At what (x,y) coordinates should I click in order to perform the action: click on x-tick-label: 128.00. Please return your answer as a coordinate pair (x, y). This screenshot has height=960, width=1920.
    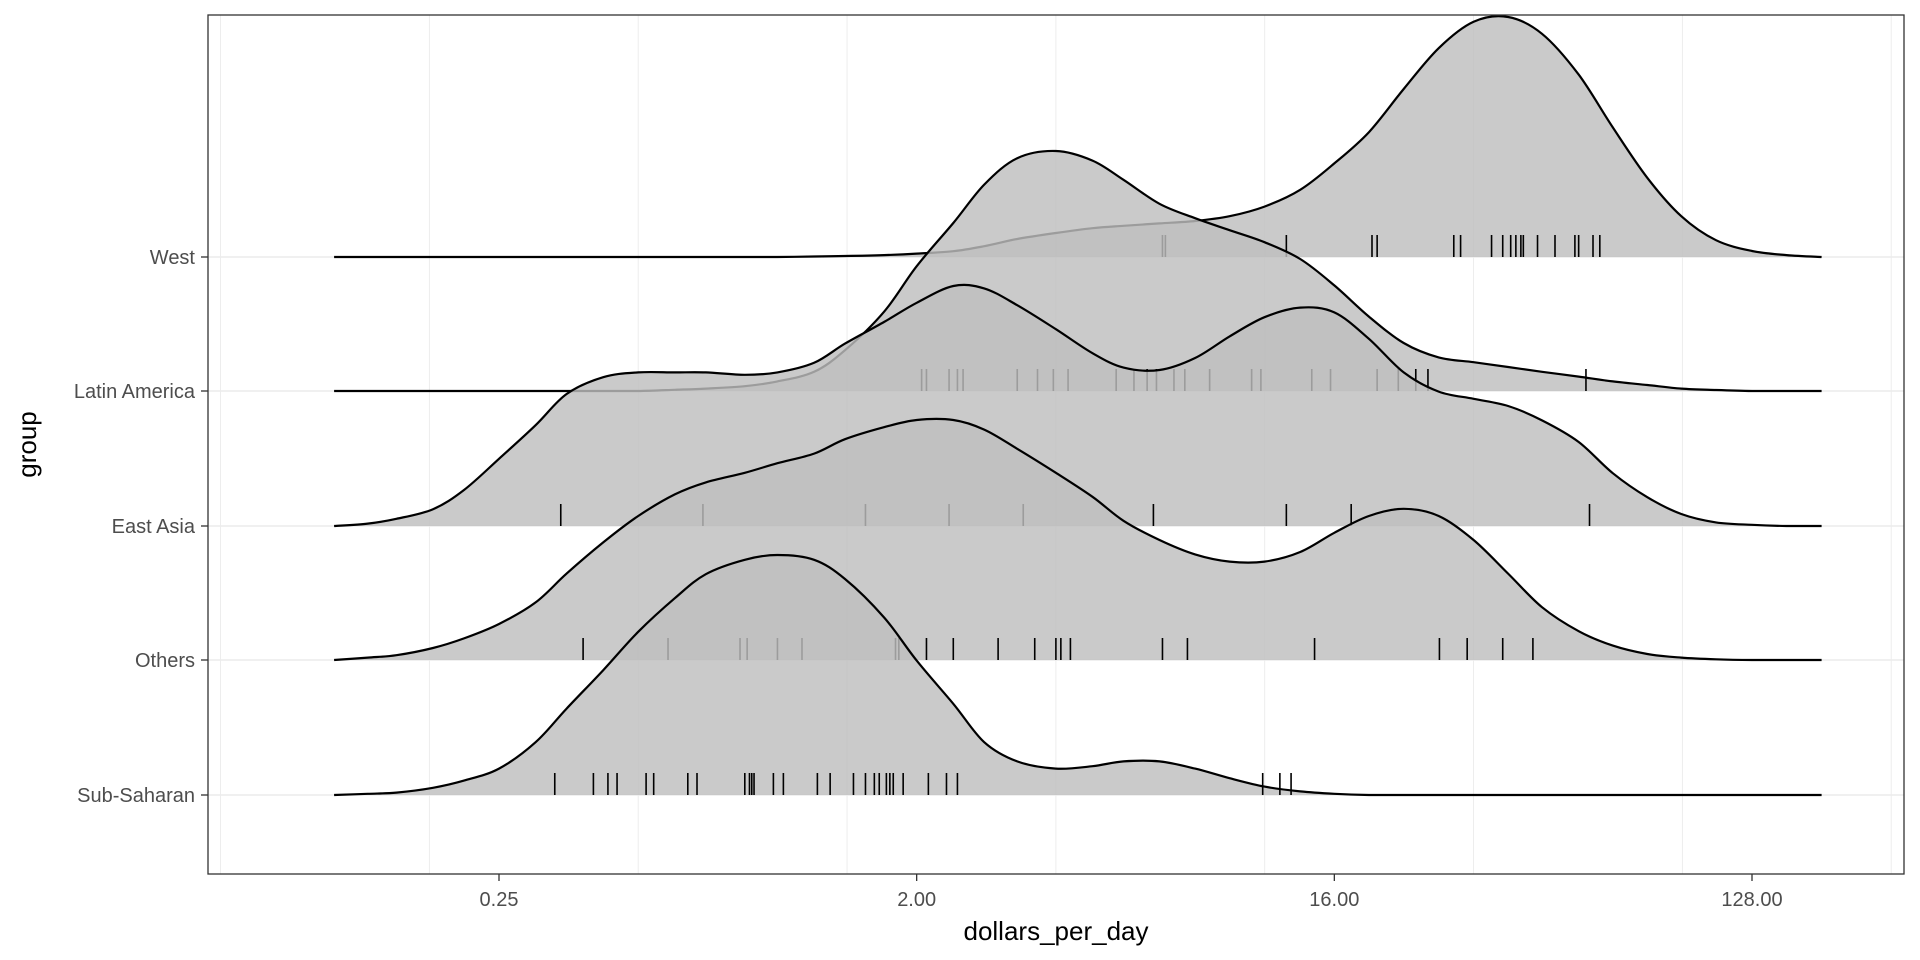
    Looking at the image, I should click on (1751, 900).